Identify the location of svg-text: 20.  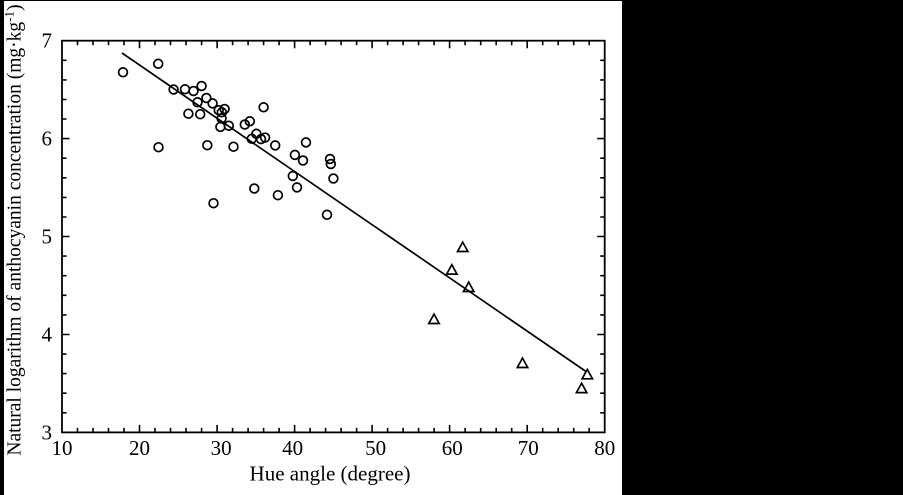
(139, 448).